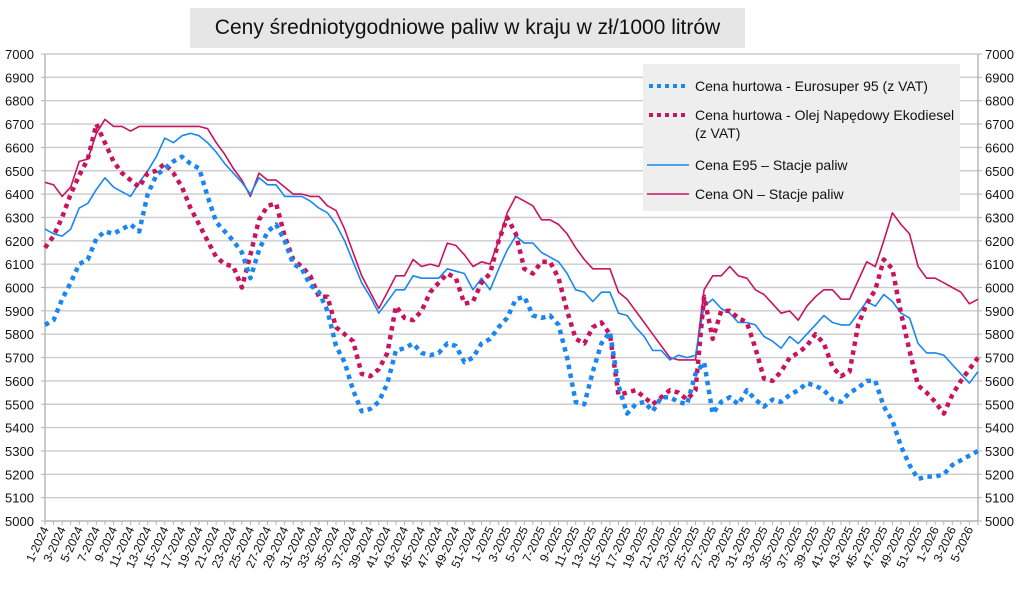 The image size is (1024, 590). What do you see at coordinates (19, 358) in the screenshot?
I see `y-tick-label: 5700` at bounding box center [19, 358].